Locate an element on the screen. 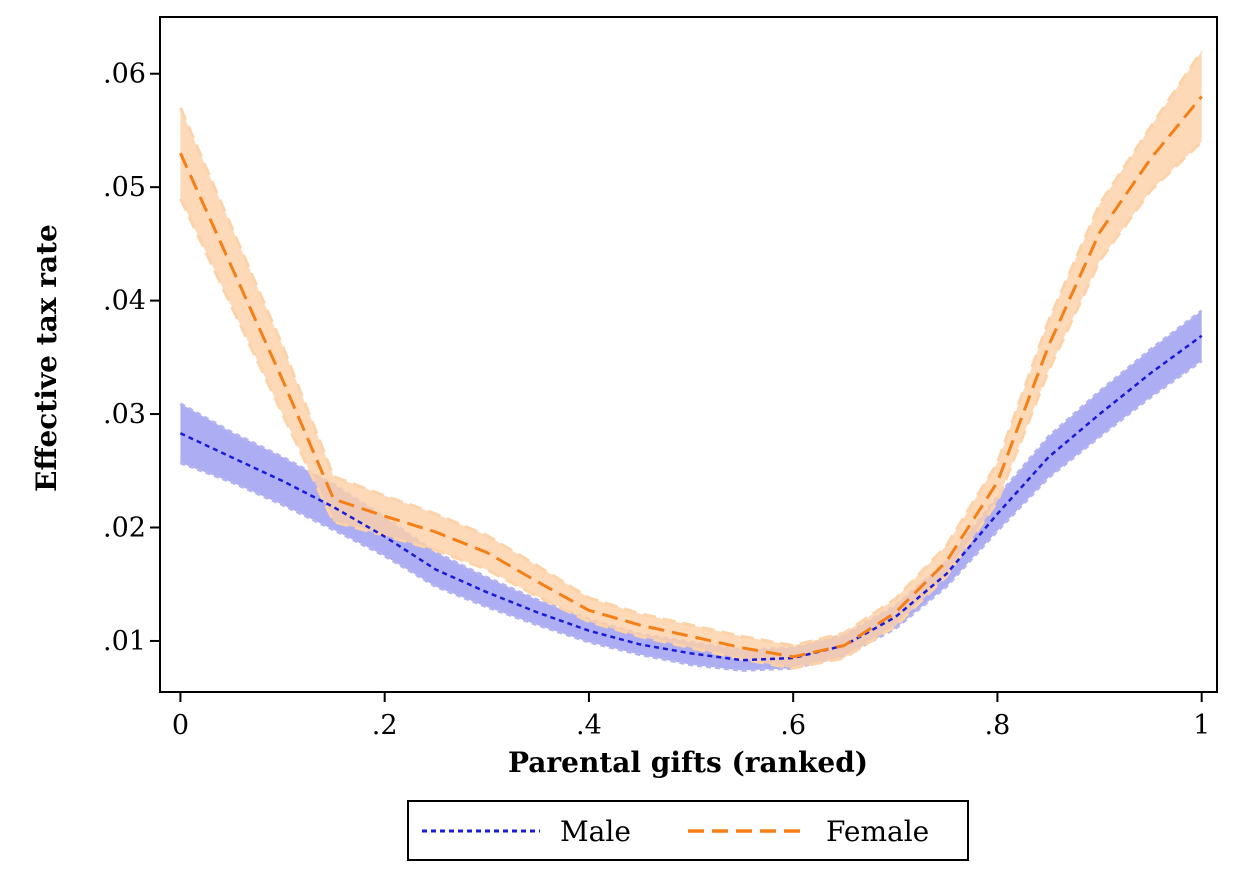 The width and height of the screenshot is (1235, 878). y-tick-label: .05 is located at coordinates (124, 187).